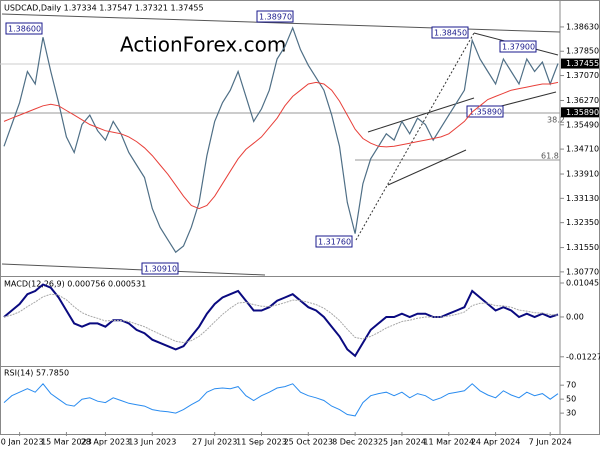  I want to click on macd-title: MACD(12,26,9) 0.000756 0.000531, so click(75, 284).